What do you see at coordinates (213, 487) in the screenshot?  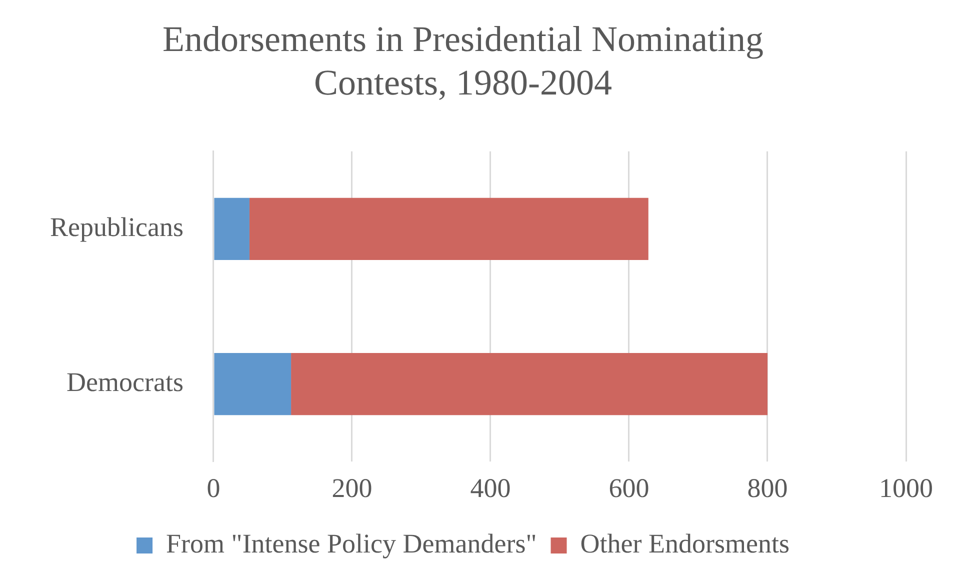 I see `x-tick-label: 0` at bounding box center [213, 487].